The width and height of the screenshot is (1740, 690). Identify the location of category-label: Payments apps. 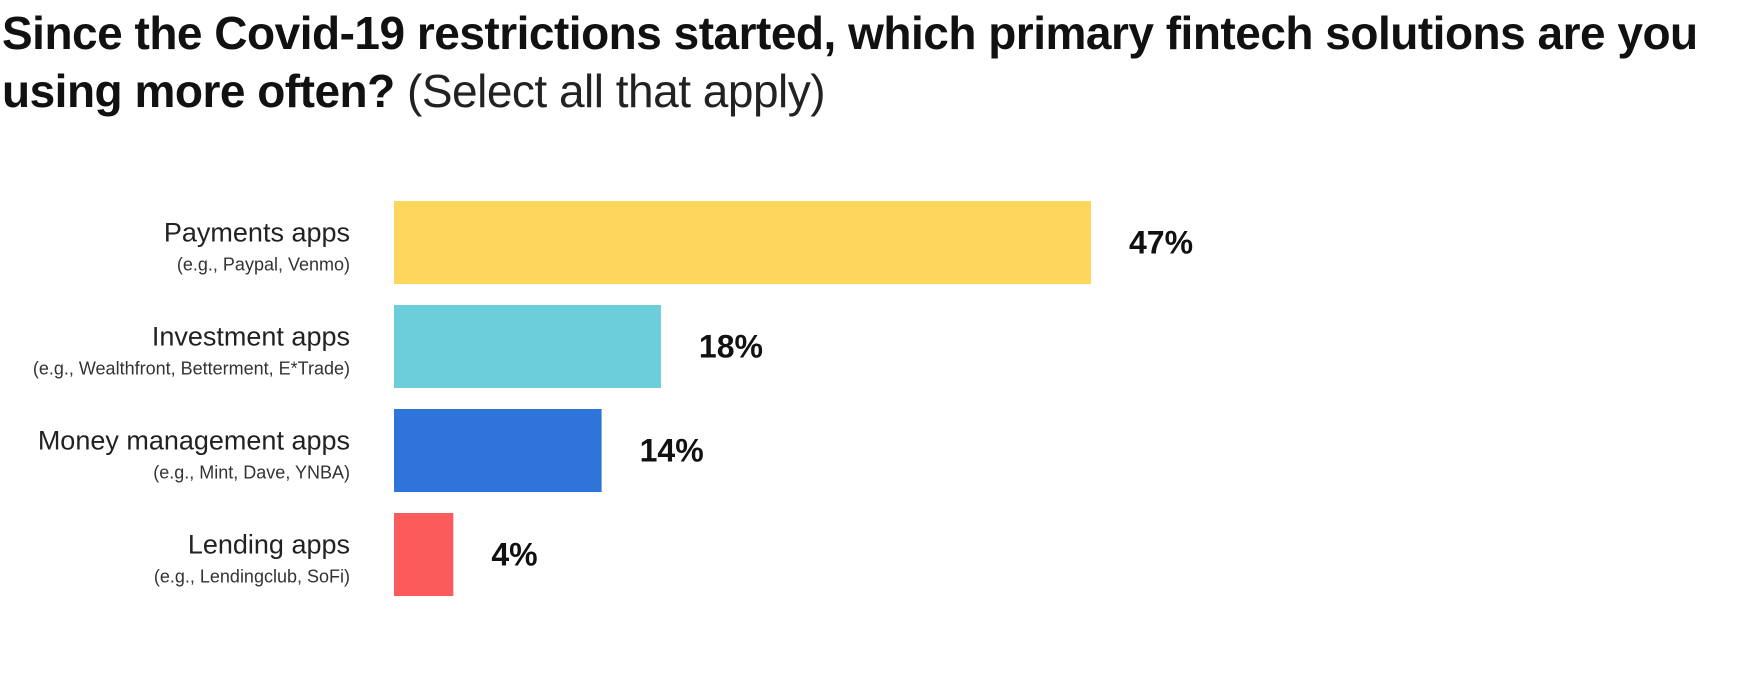
(257, 233).